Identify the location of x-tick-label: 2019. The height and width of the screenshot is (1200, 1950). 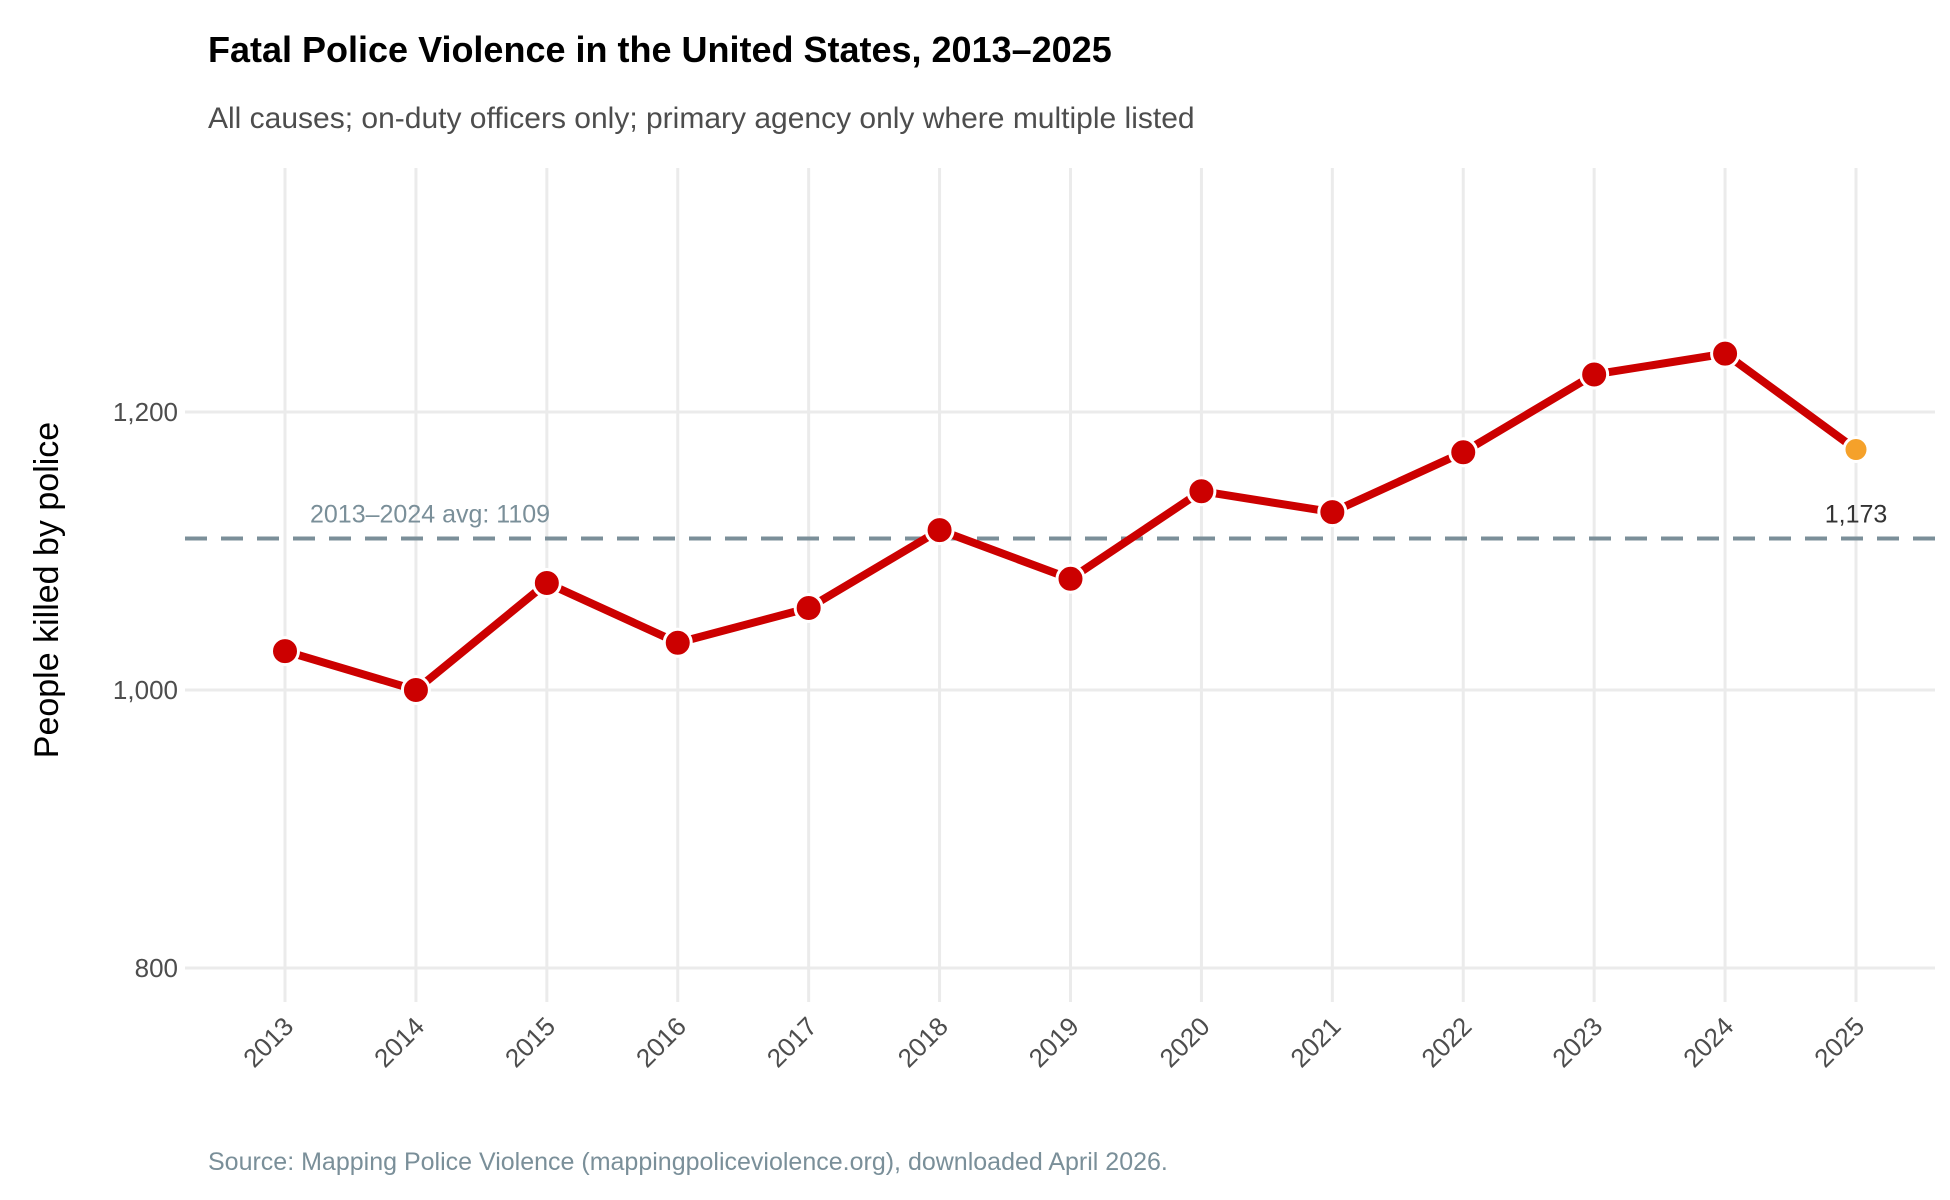
(1054, 1042).